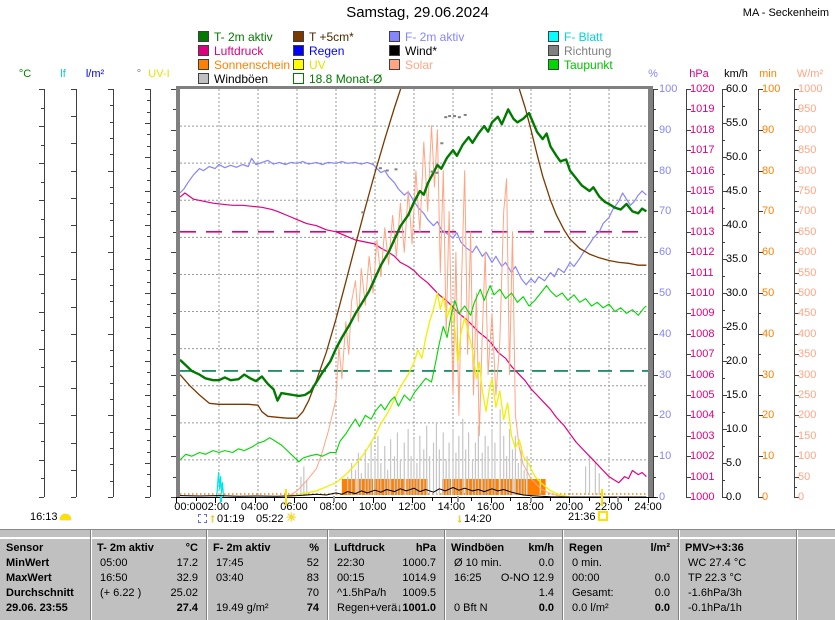 Image resolution: width=835 pixels, height=620 pixels. I want to click on legend-label: Regen, so click(327, 51).